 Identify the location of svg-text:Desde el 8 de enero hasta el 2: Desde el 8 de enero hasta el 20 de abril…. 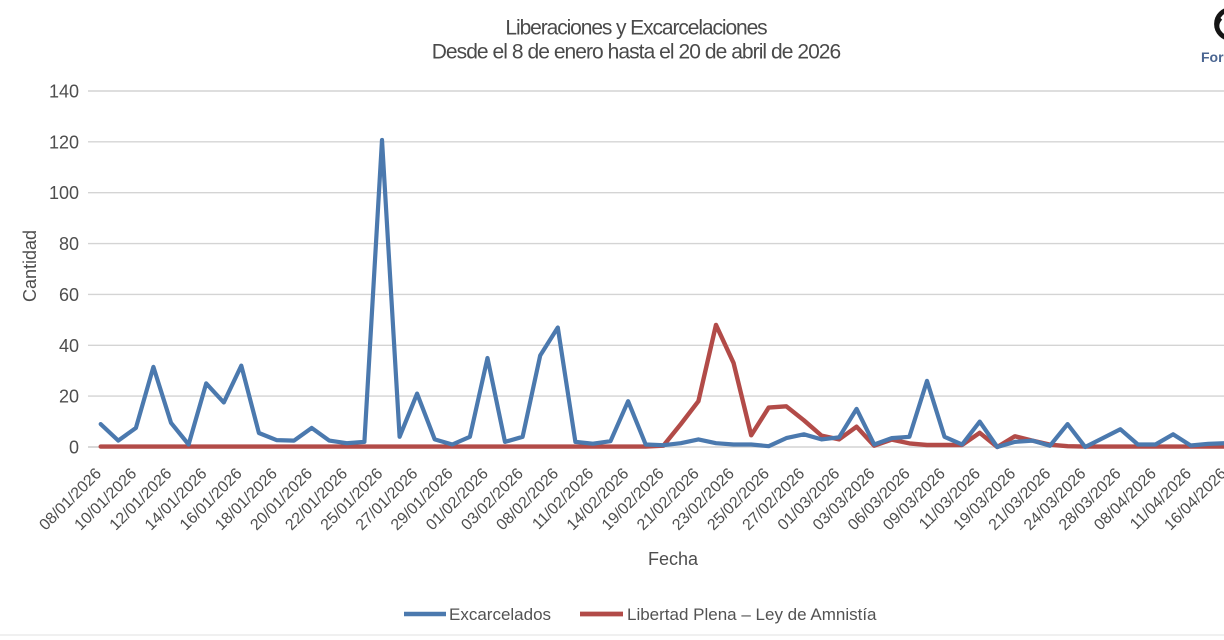
(636, 52).